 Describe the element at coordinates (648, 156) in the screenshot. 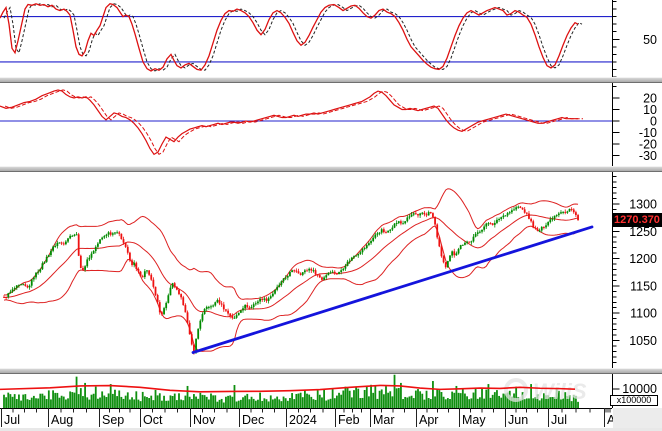

I see `svg-text: -30` at that location.